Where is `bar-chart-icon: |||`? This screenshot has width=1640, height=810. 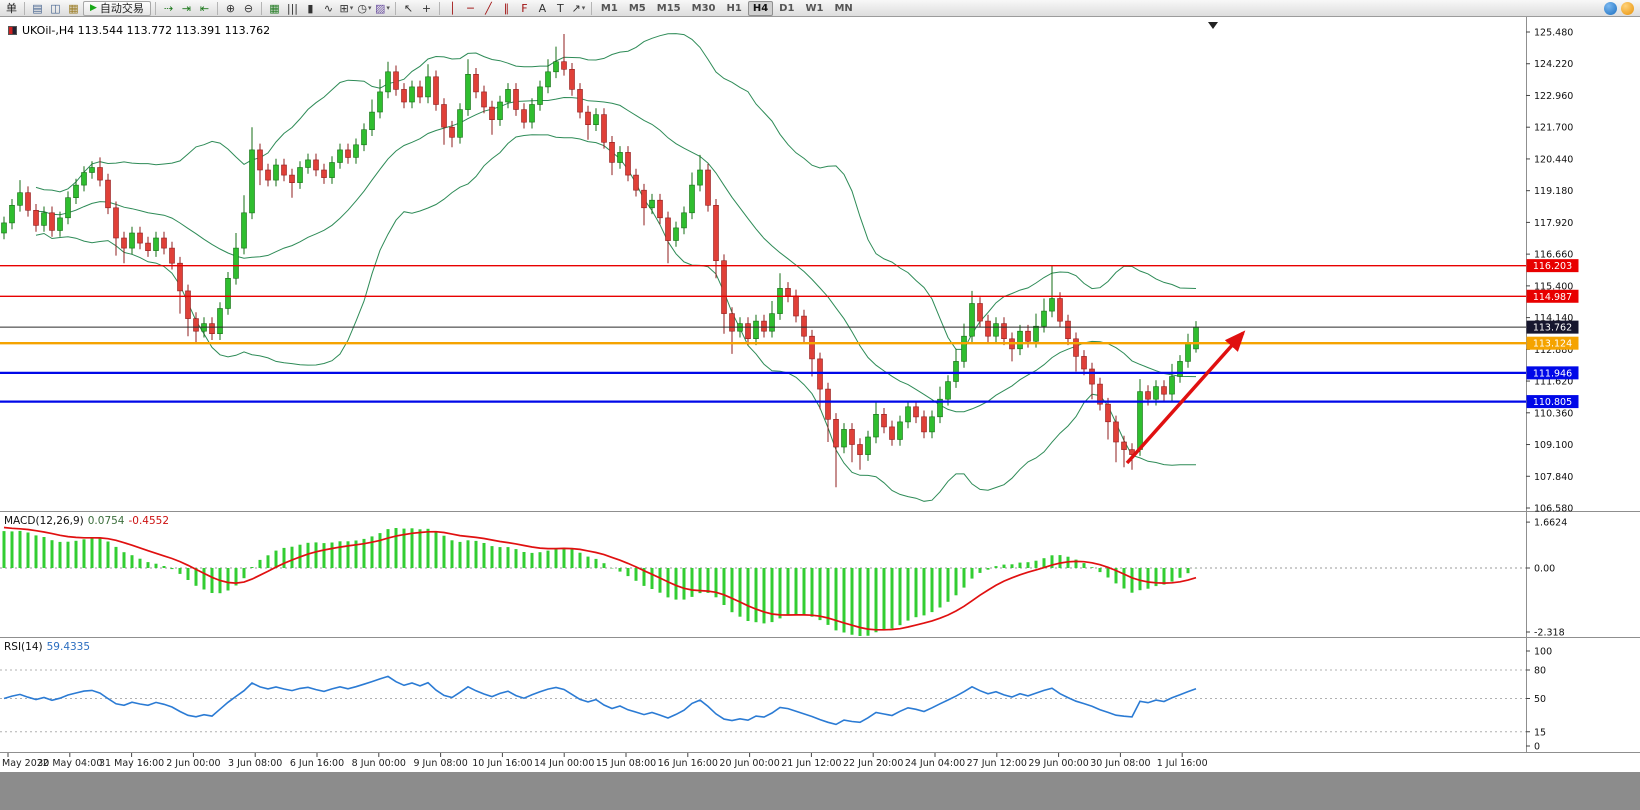 bar-chart-icon: ||| is located at coordinates (292, 8).